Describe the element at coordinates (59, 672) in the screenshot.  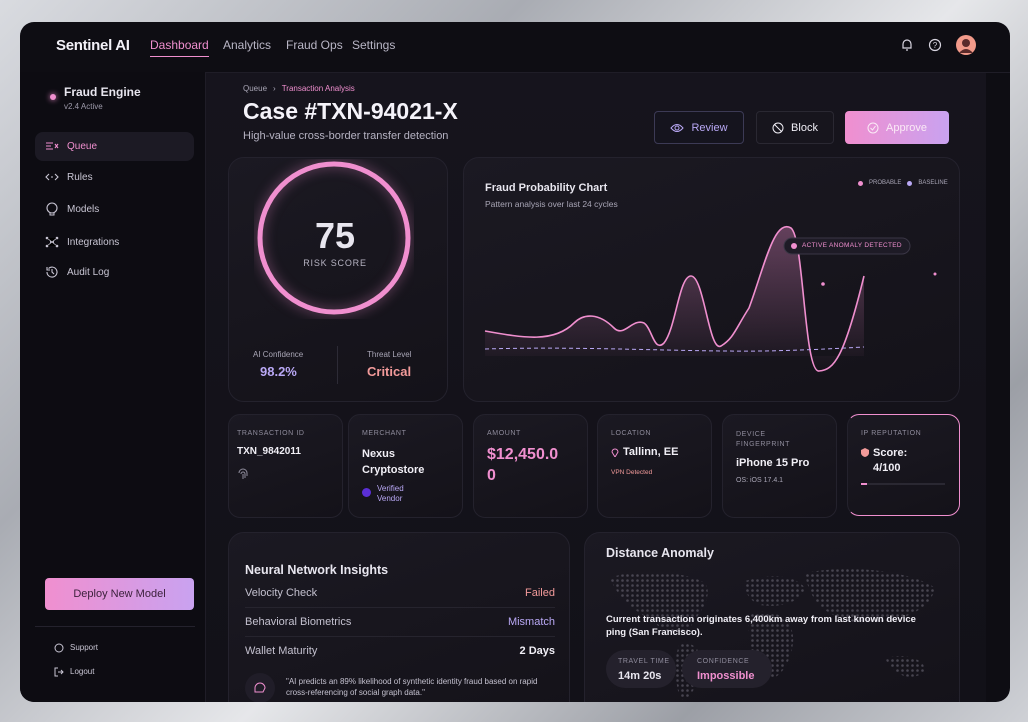
I see `logout-icon` at that location.